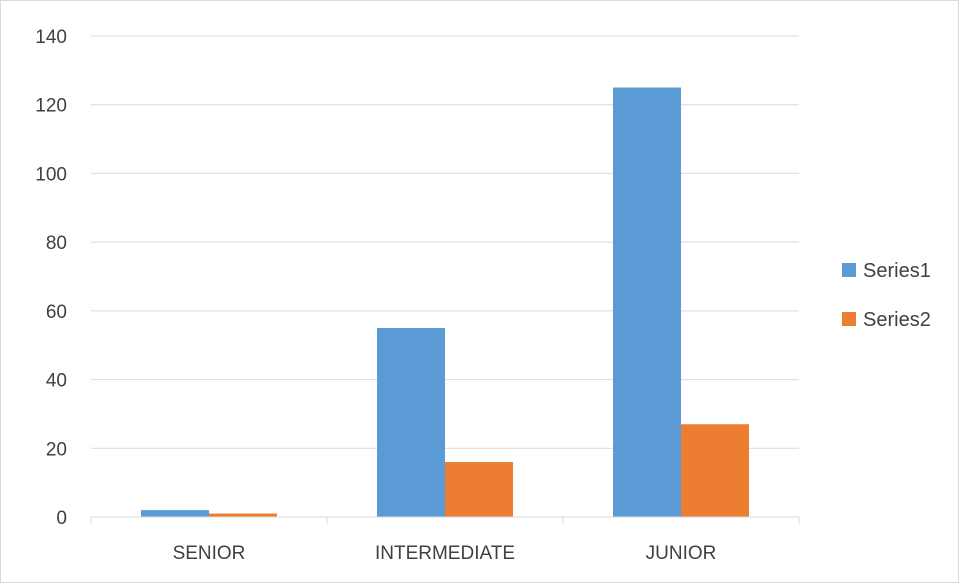 This screenshot has height=584, width=959. I want to click on y-tick-label: 80, so click(56, 243).